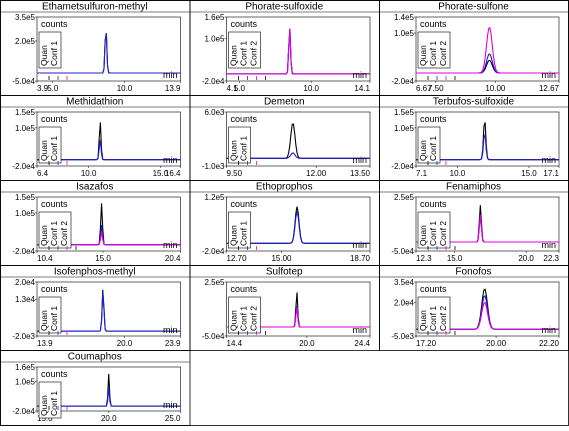 This screenshot has width=569, height=431. I want to click on x-tick-label: 22.3, so click(551, 258).